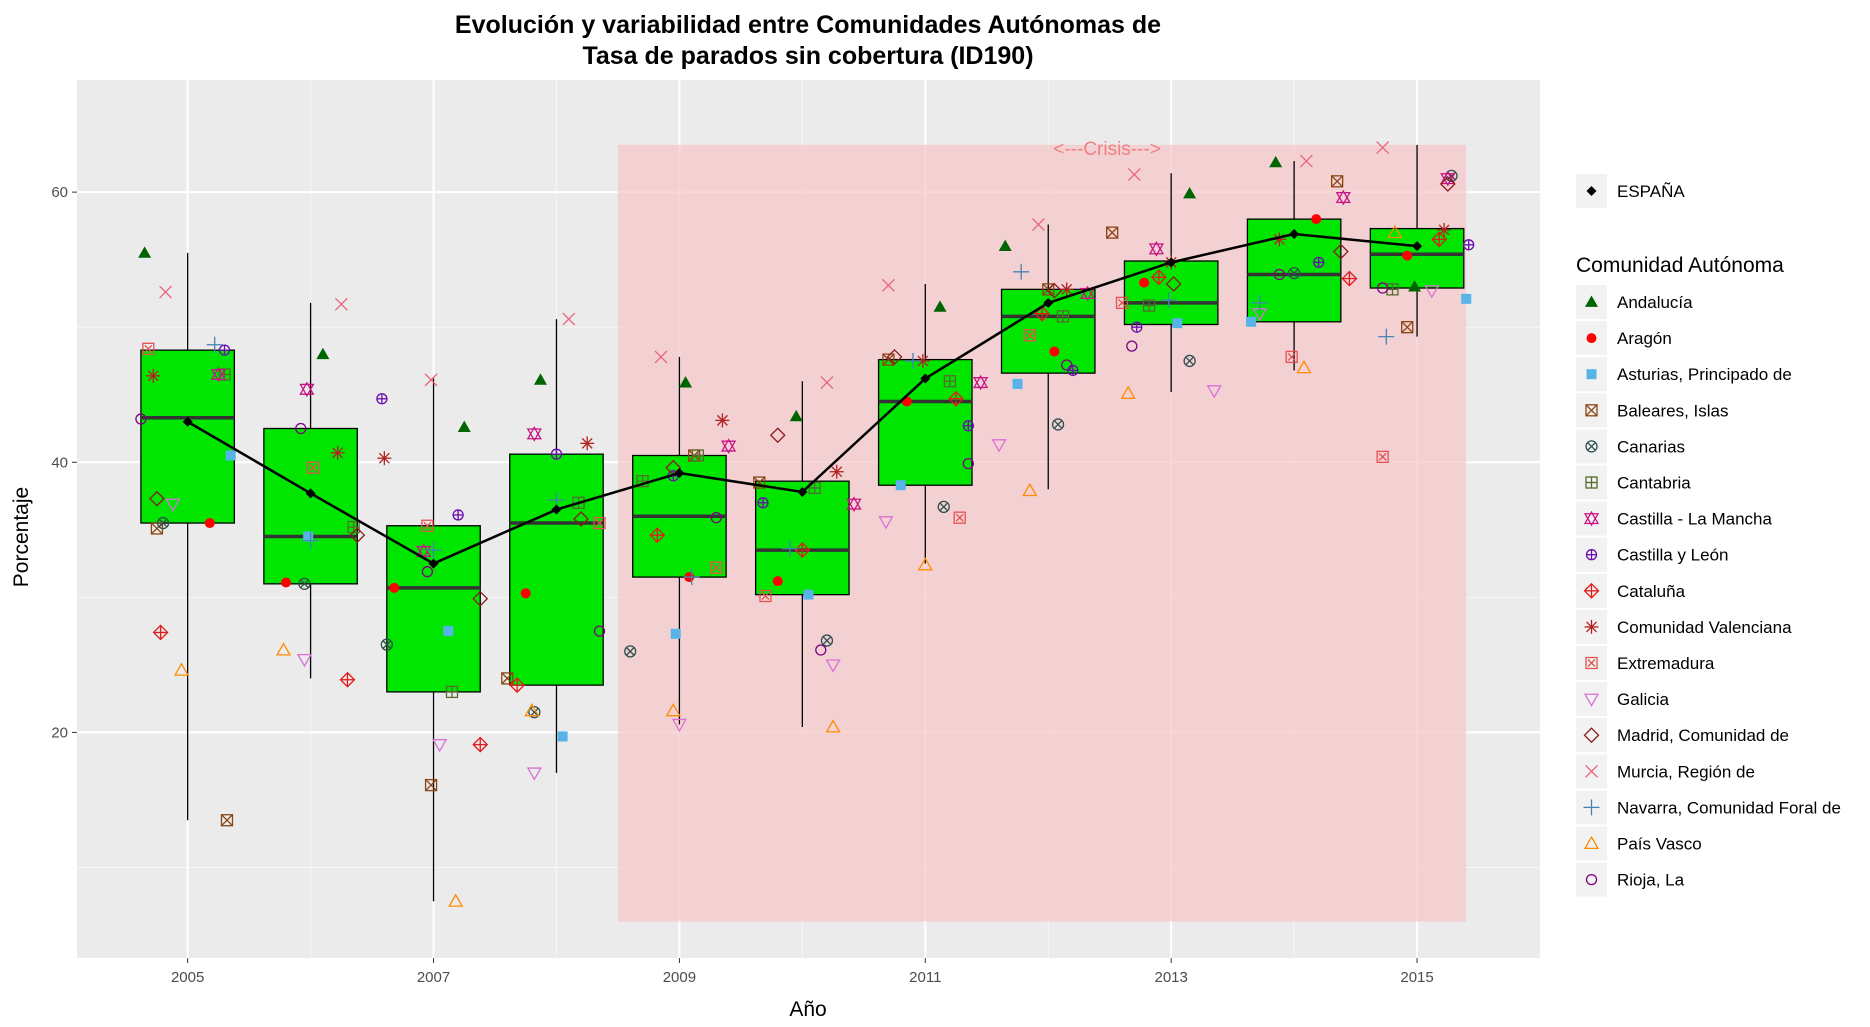 This screenshot has height=1027, width=1870. I want to click on legend-label: Galicia, so click(1643, 699).